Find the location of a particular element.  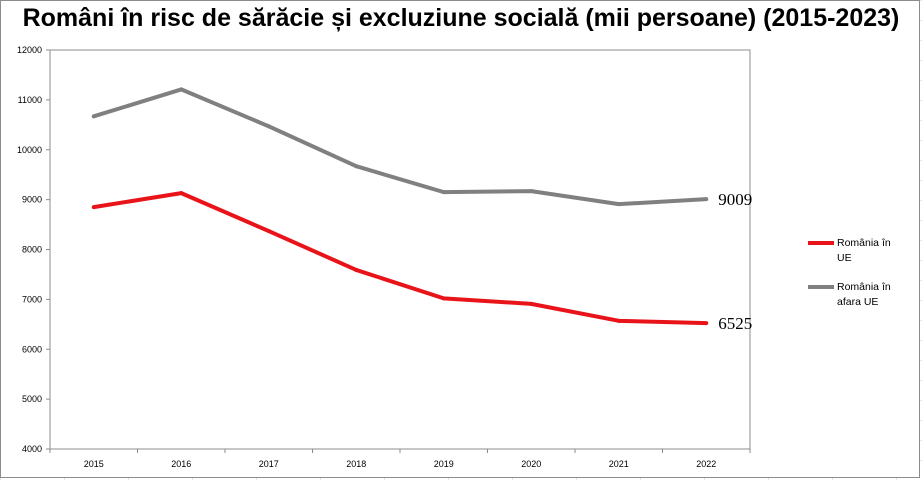

legend-label-eu: România în UE is located at coordinates (864, 250).